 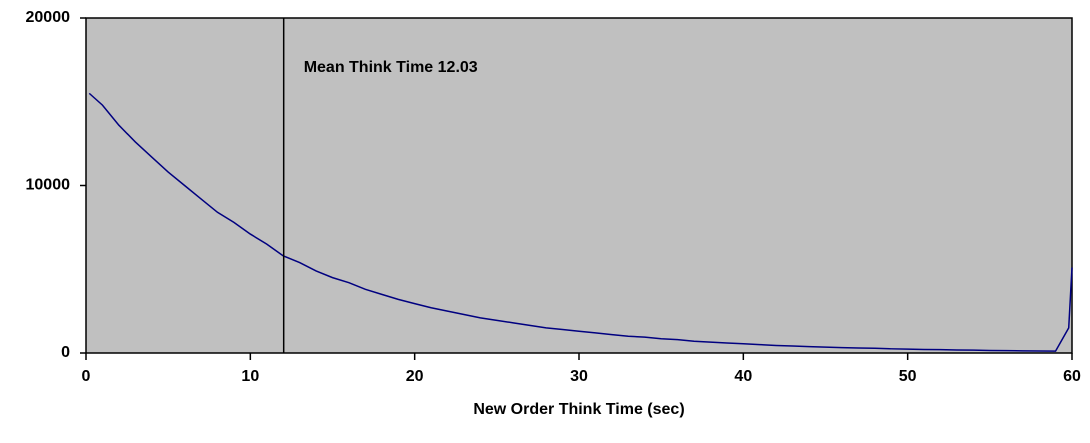 What do you see at coordinates (743, 376) in the screenshot?
I see `x-tick-label: 40` at bounding box center [743, 376].